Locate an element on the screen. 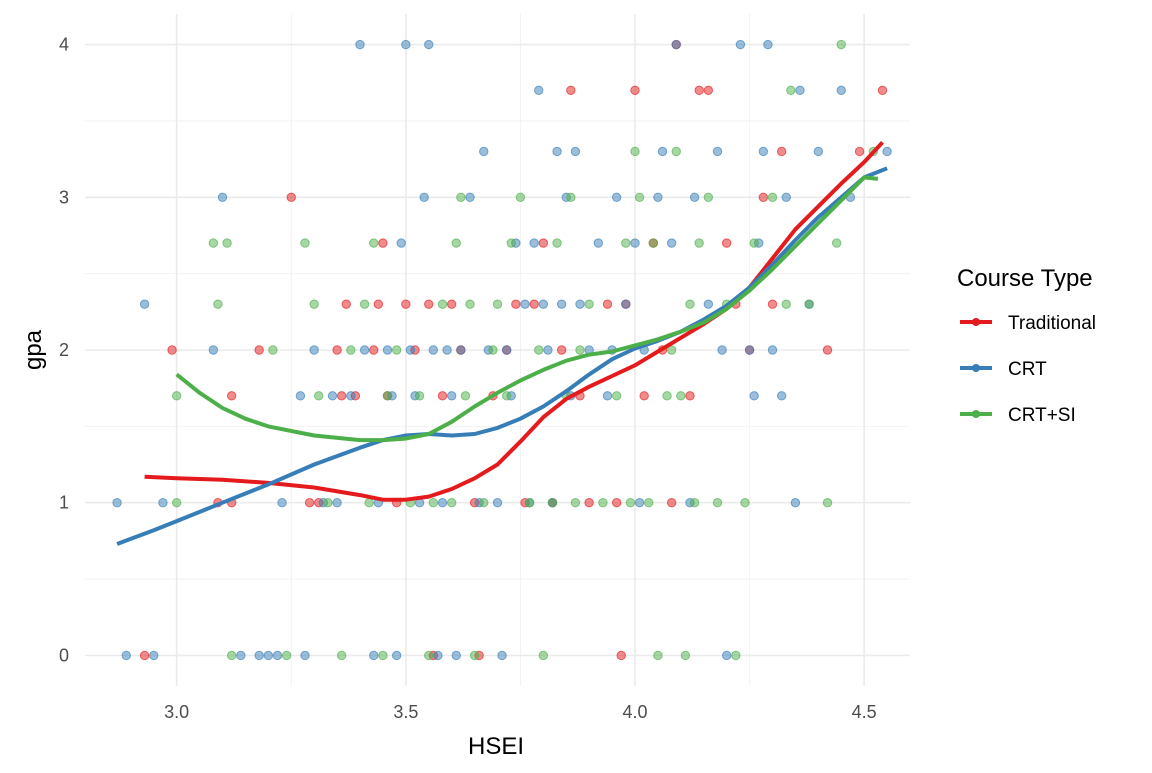  y-tick-label: 3 is located at coordinates (64, 197).